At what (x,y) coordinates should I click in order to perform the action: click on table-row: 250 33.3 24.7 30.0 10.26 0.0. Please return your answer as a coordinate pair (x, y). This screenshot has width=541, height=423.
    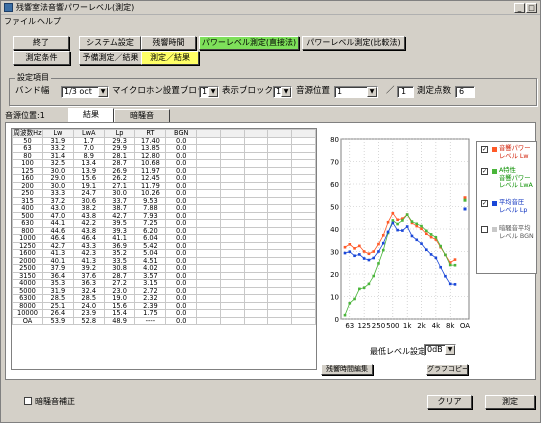
    Looking at the image, I should click on (164, 193).